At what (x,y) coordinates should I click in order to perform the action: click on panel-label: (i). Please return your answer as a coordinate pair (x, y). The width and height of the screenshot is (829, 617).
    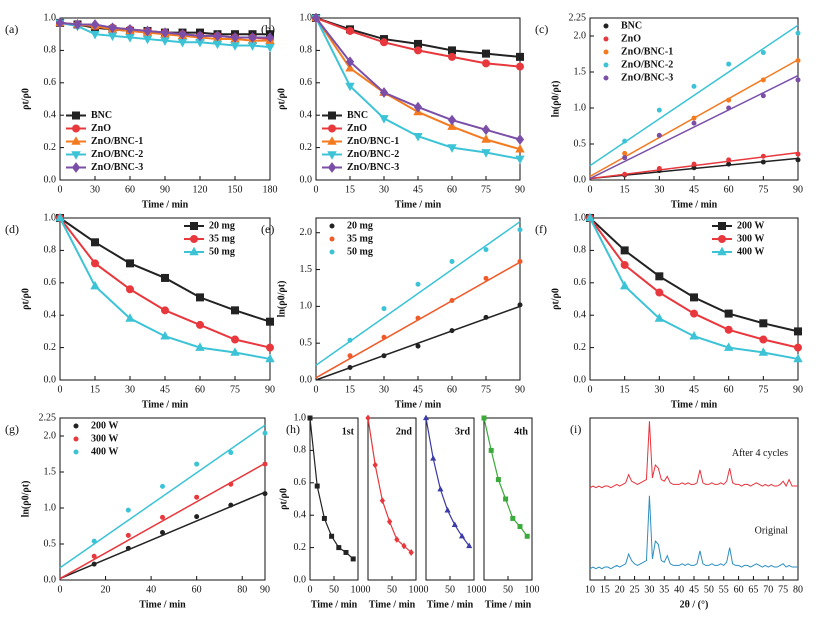
    Looking at the image, I should click on (575, 429).